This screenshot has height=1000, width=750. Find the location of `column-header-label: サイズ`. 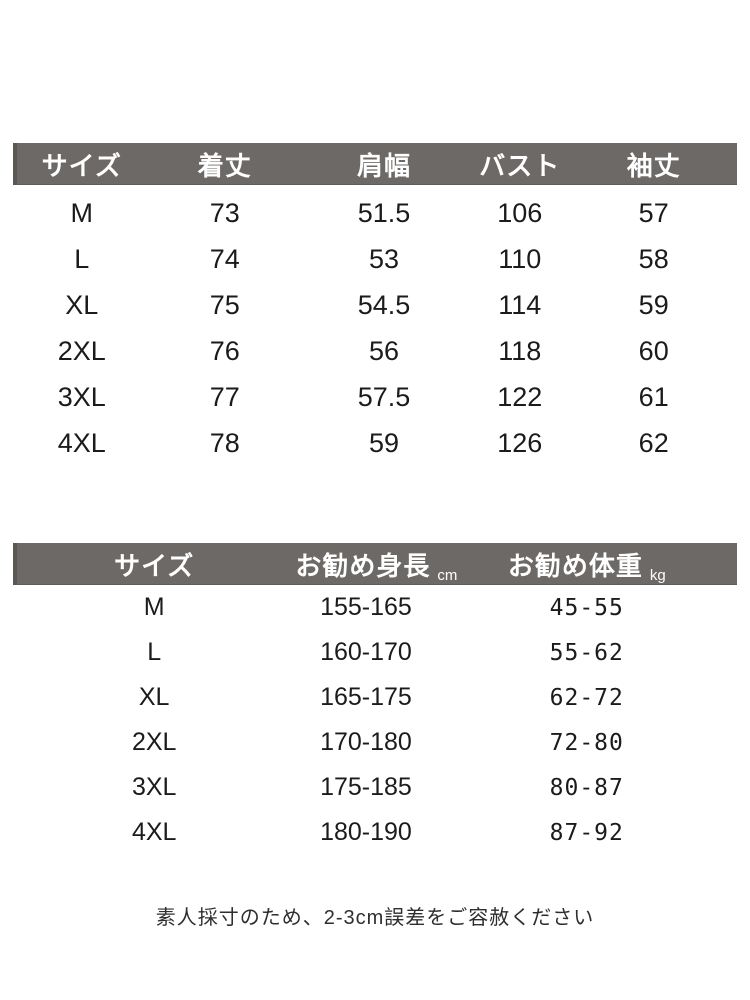

column-header-label: サイズ is located at coordinates (154, 565).